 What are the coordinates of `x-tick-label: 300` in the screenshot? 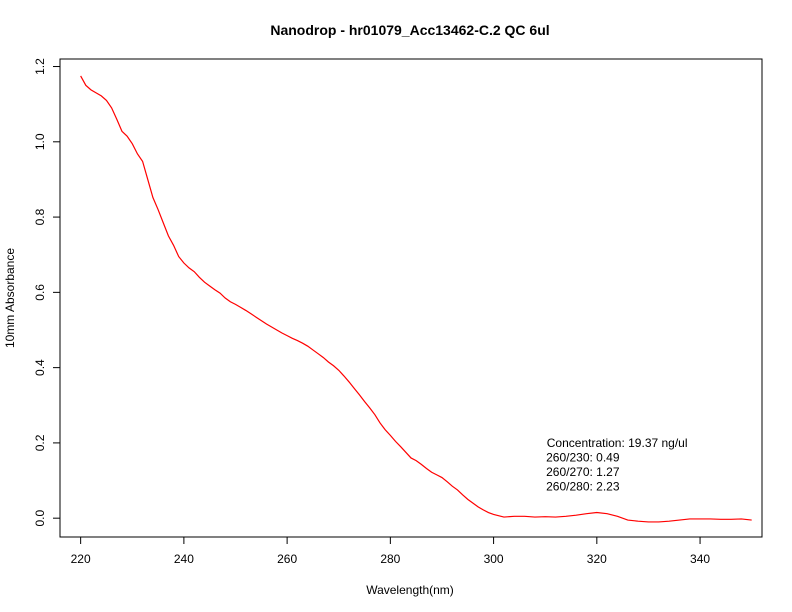 It's located at (494, 559).